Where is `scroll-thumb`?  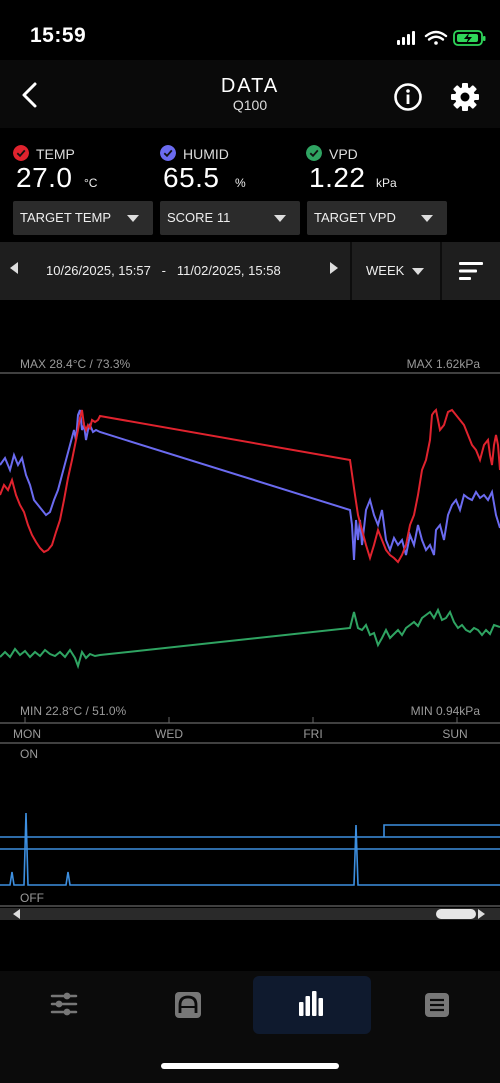
scroll-thumb is located at coordinates (456, 914).